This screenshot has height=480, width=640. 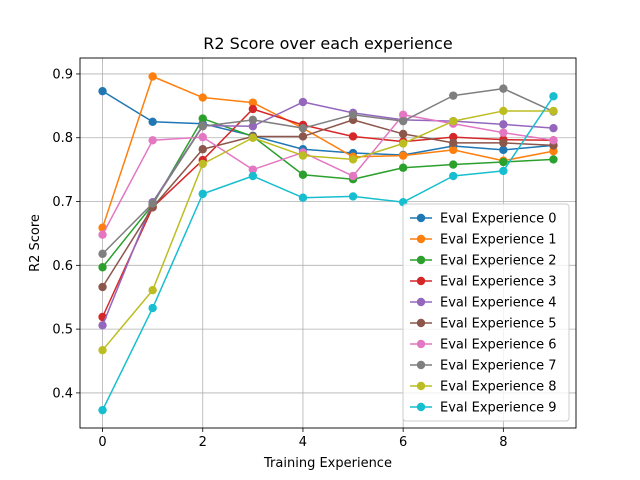 I want to click on chart-title: R2 Score over each experience, so click(x=327, y=43).